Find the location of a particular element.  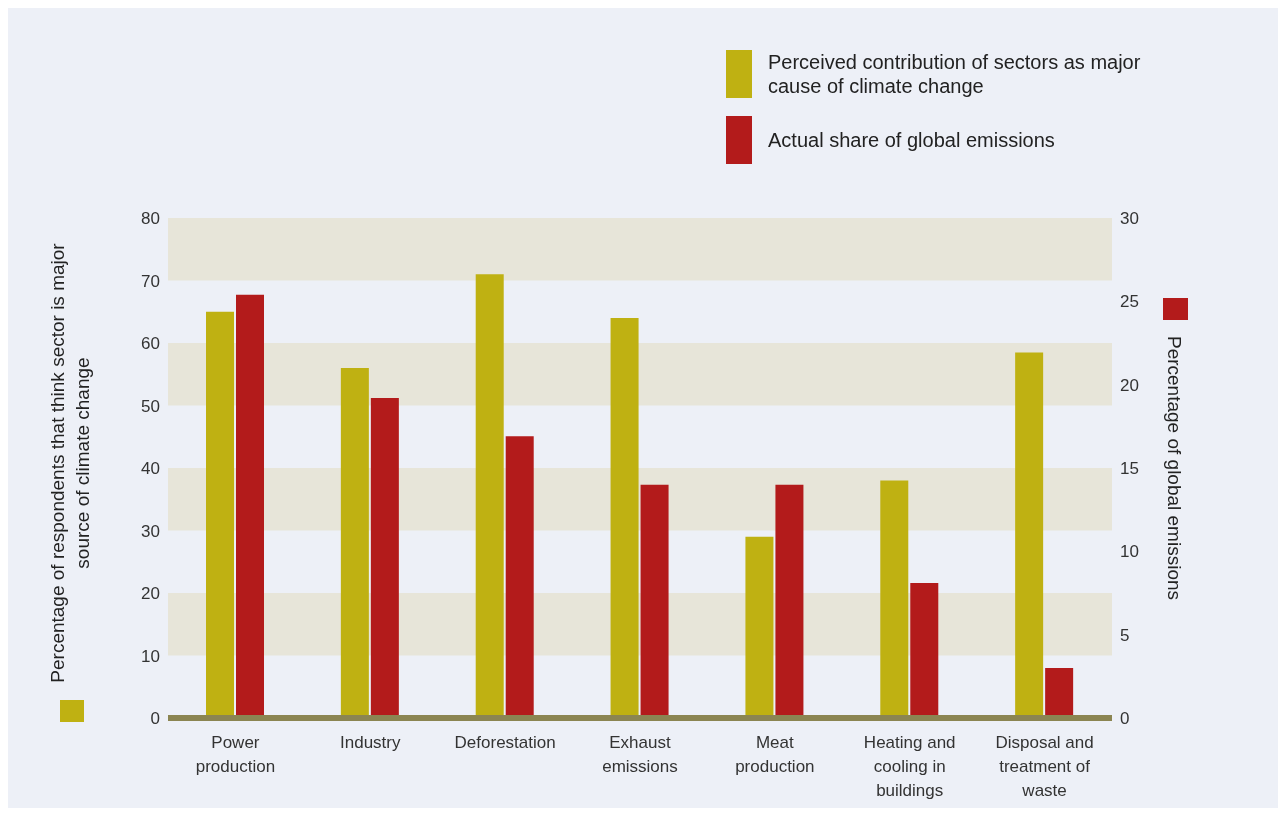

y-tick-label: 10 is located at coordinates (150, 656).